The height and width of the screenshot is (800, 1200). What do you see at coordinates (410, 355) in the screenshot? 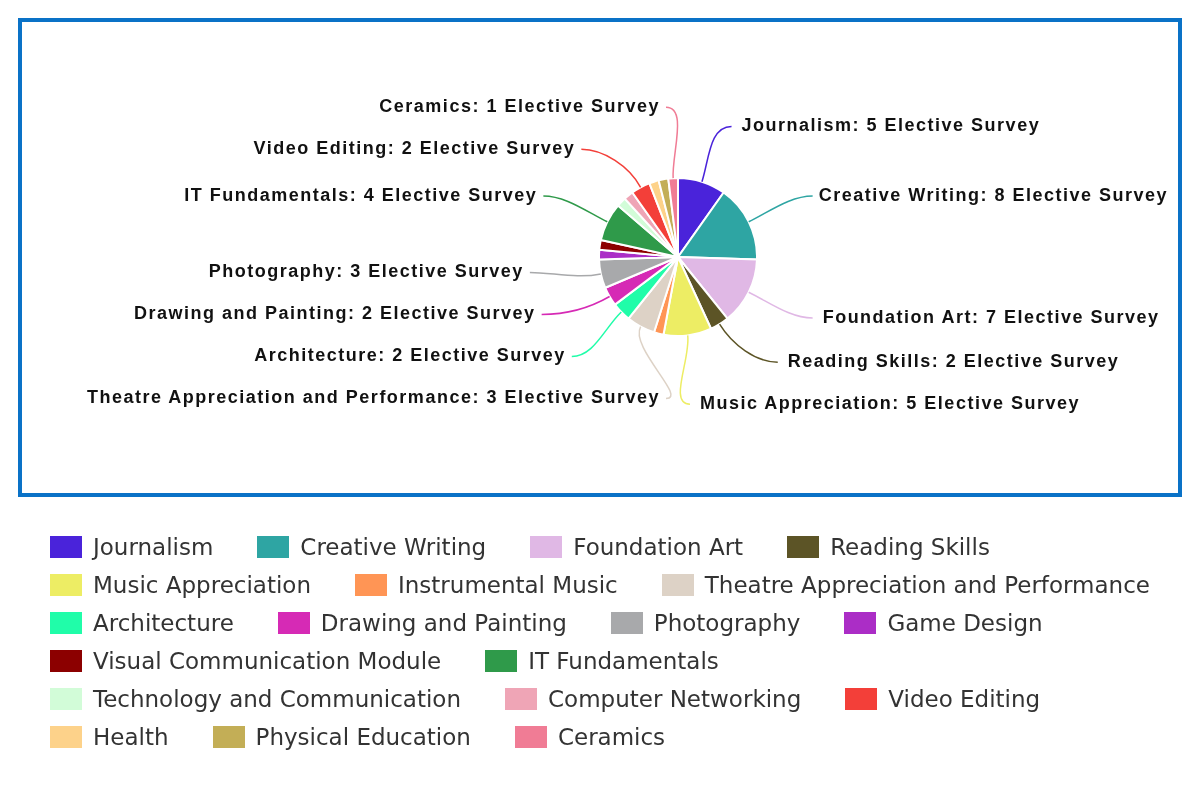
I see `data-label: Architecture: 2 Elective Survey` at bounding box center [410, 355].